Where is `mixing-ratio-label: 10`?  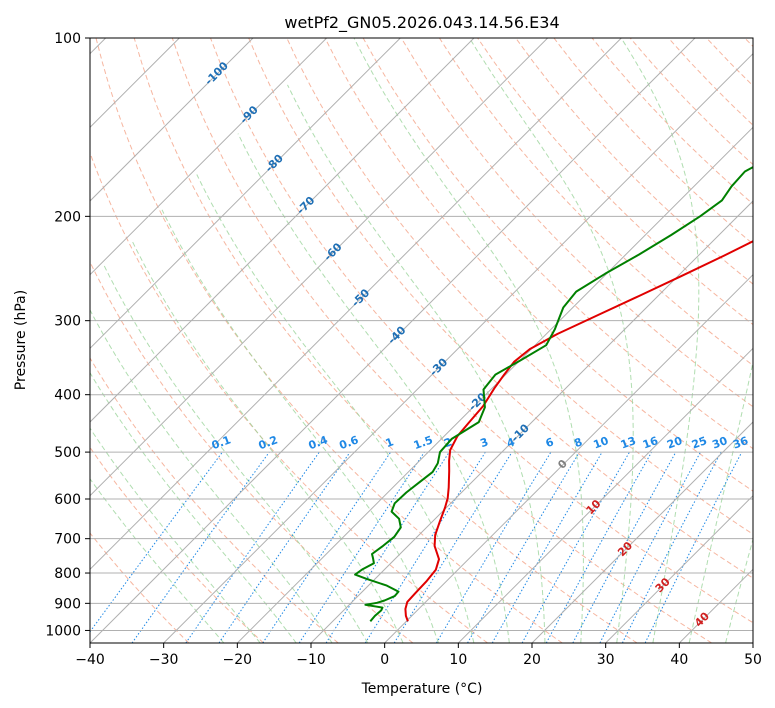
mixing-ratio-label: 10 is located at coordinates (601, 443).